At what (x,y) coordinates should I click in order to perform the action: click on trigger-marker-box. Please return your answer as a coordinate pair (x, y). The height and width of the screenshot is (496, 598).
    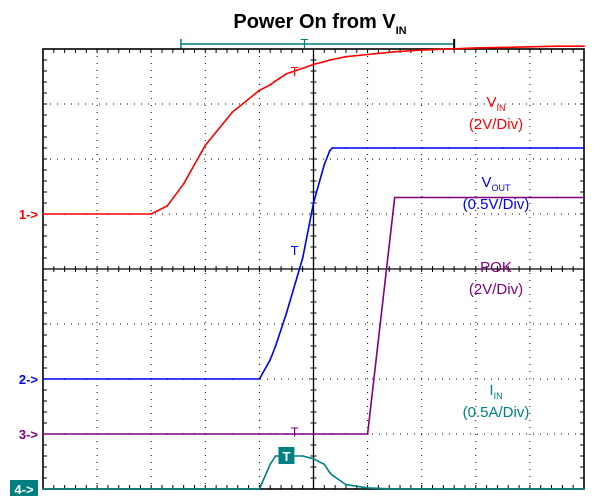
    Looking at the image, I should click on (286, 455).